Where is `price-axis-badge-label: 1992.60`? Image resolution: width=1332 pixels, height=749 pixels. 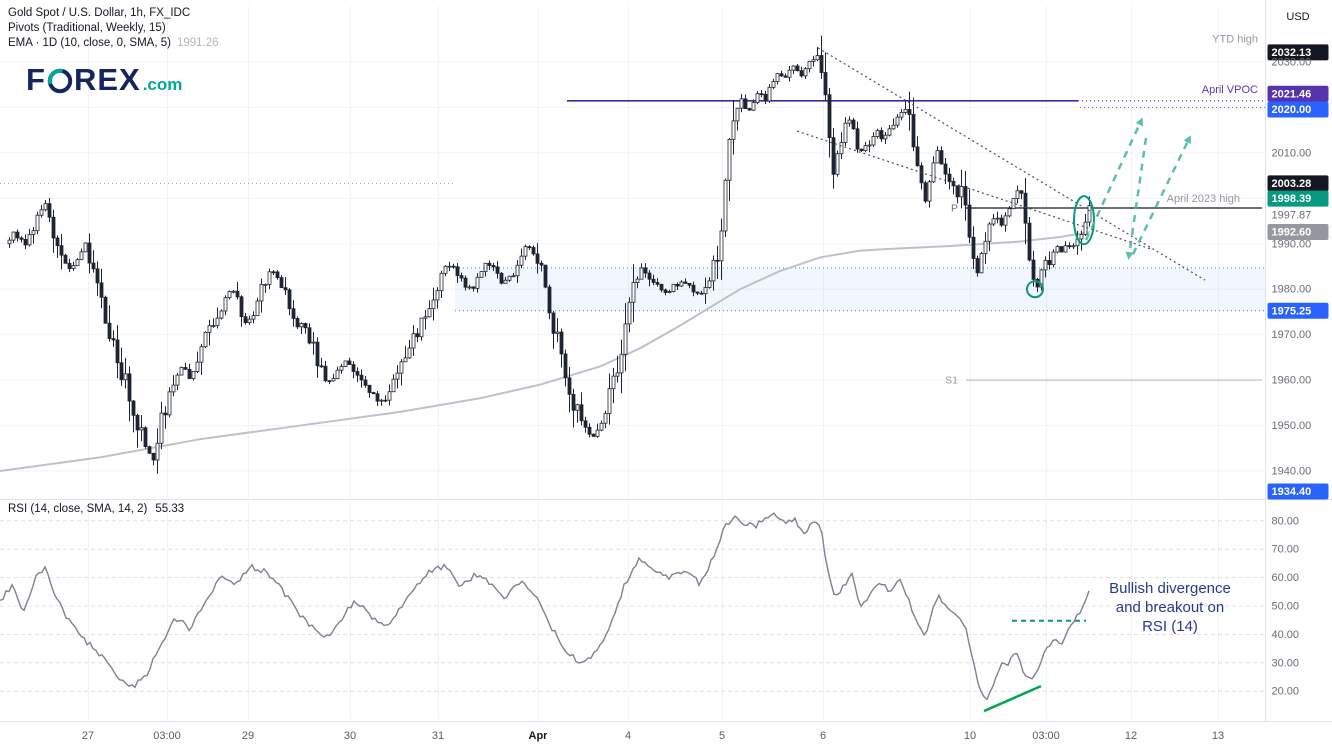 price-axis-badge-label: 1992.60 is located at coordinates (1292, 232).